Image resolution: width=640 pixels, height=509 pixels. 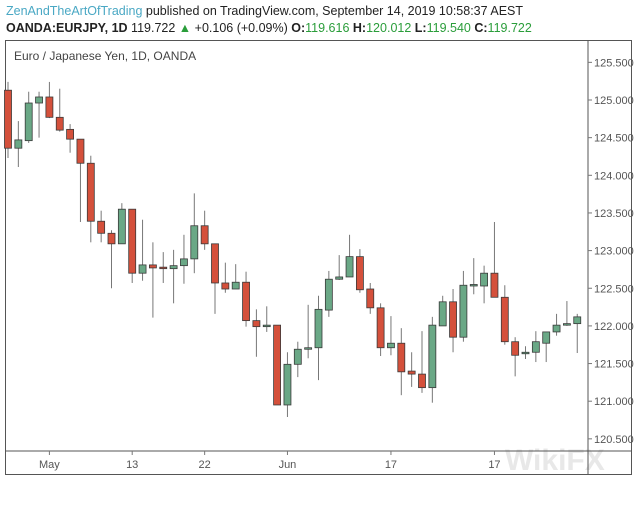 I want to click on chart-legend: Euro / Japanese Yen, 1D, OANDA, so click(x=105, y=56).